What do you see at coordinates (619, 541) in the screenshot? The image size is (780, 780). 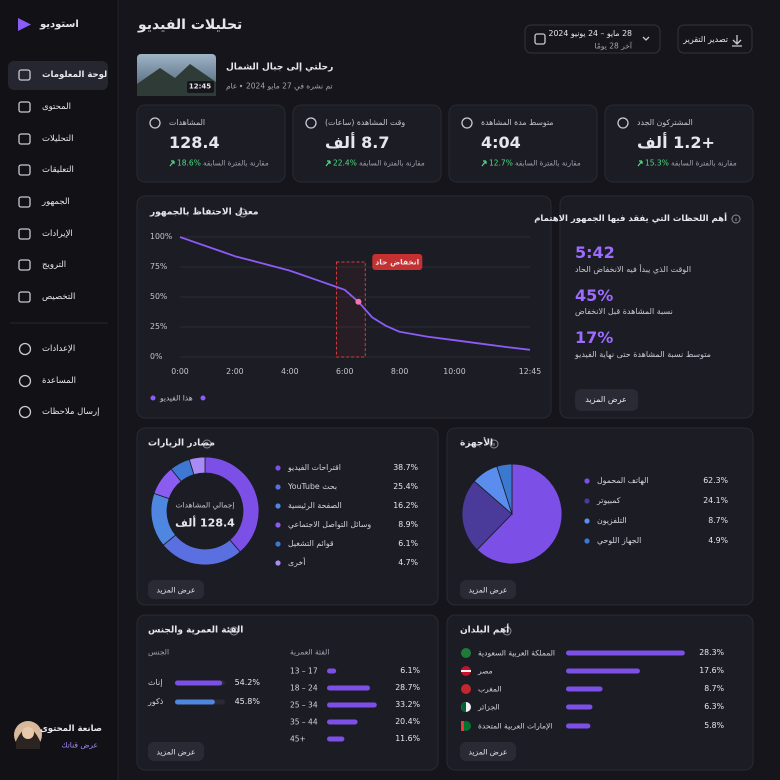 I see `legend-label: الجهاز اللوحي` at bounding box center [619, 541].